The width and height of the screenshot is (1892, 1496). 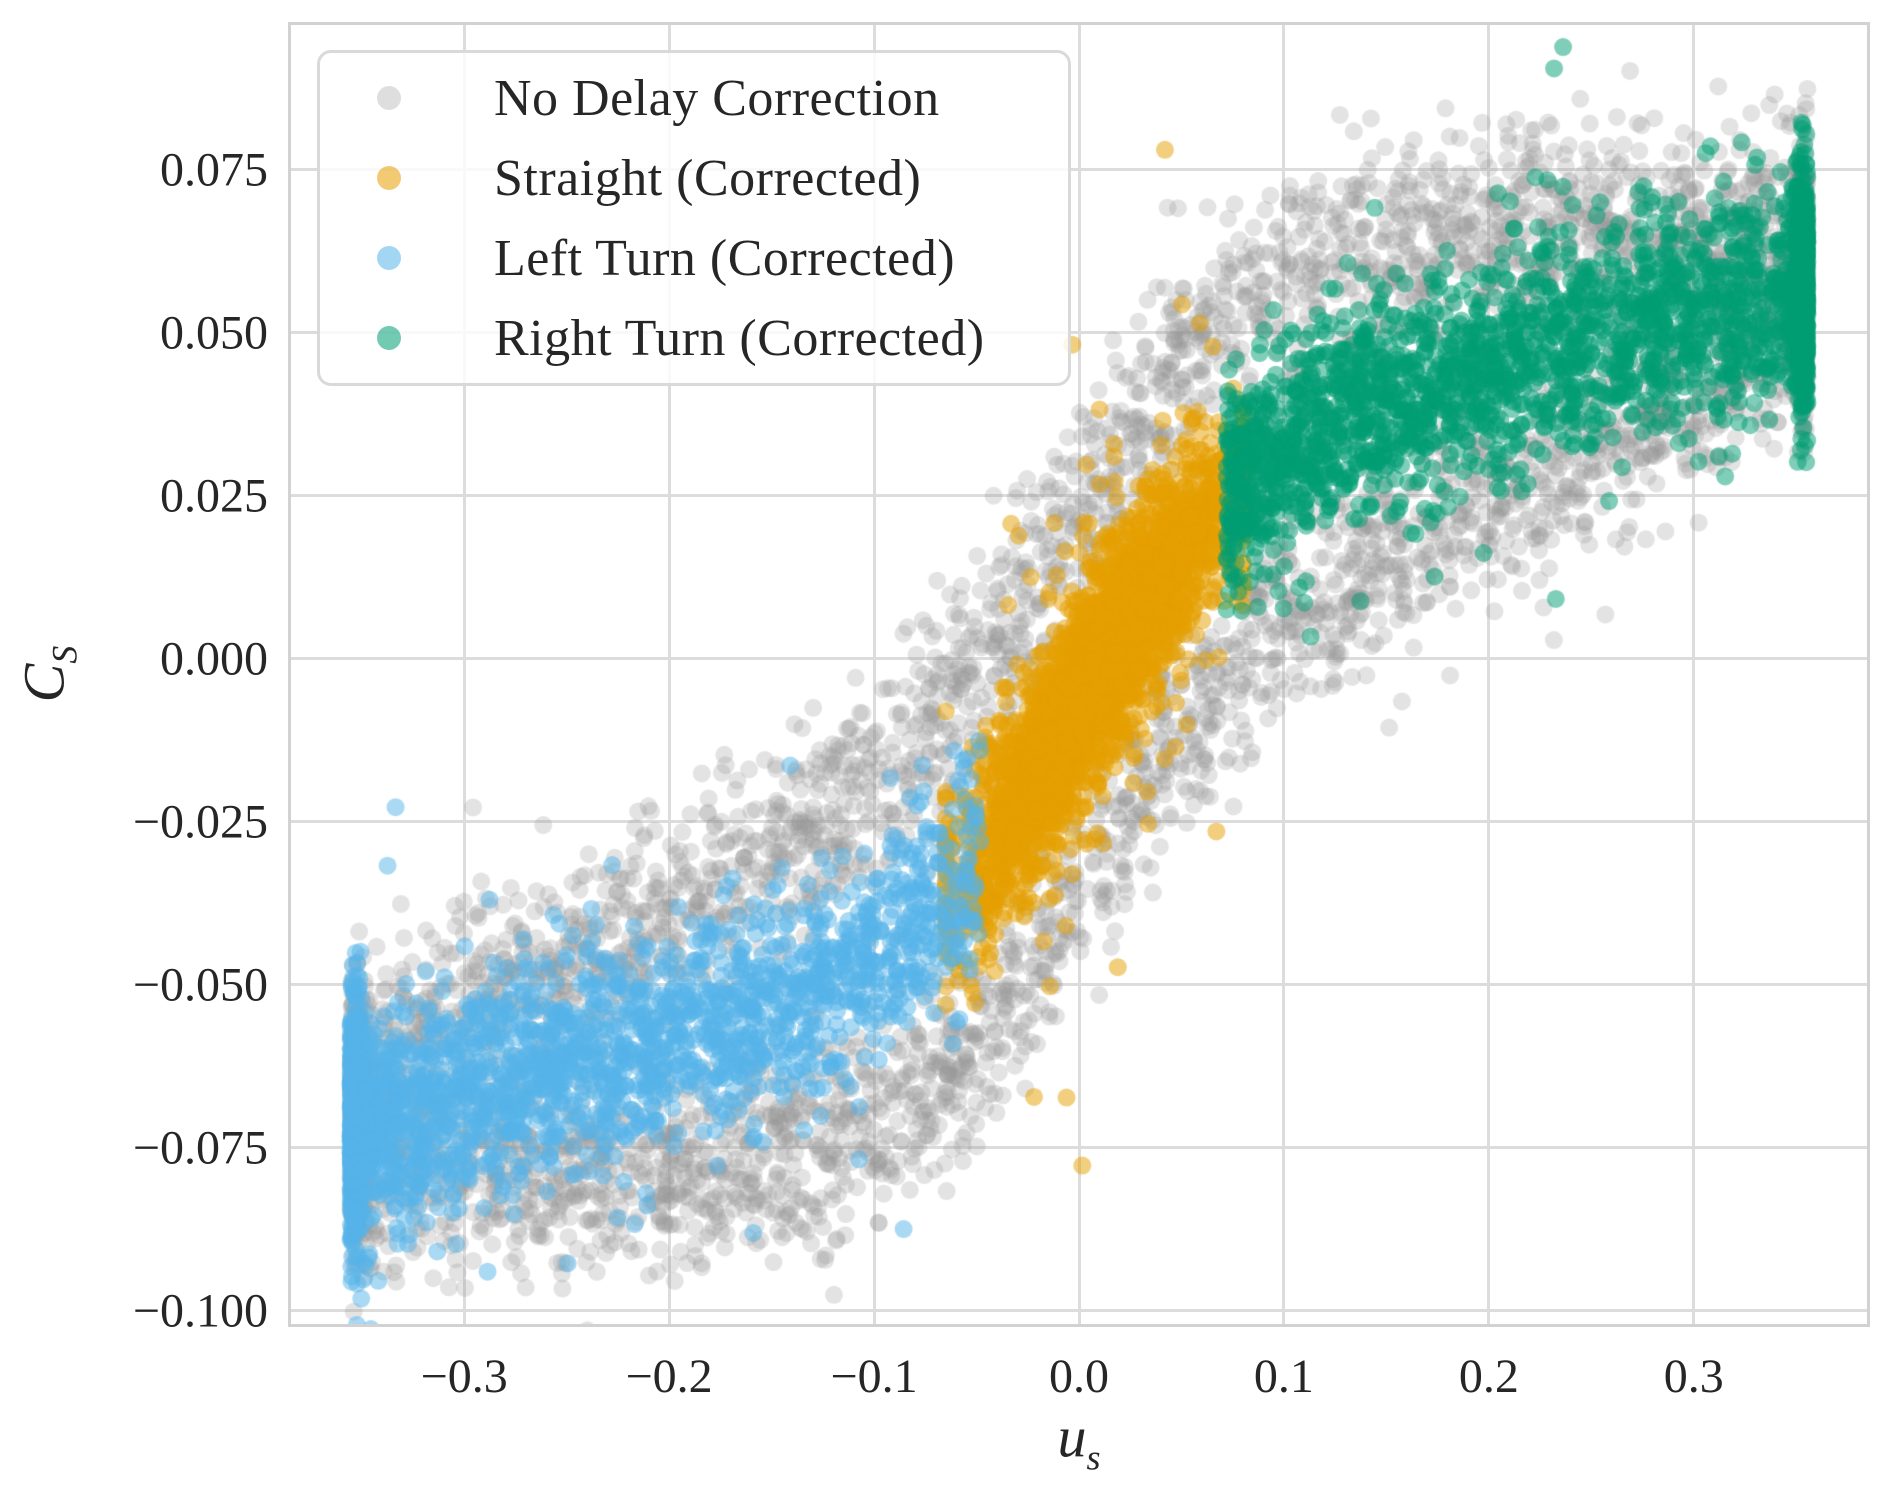 What do you see at coordinates (389, 258) in the screenshot?
I see `legend-marker-left-turn-icon` at bounding box center [389, 258].